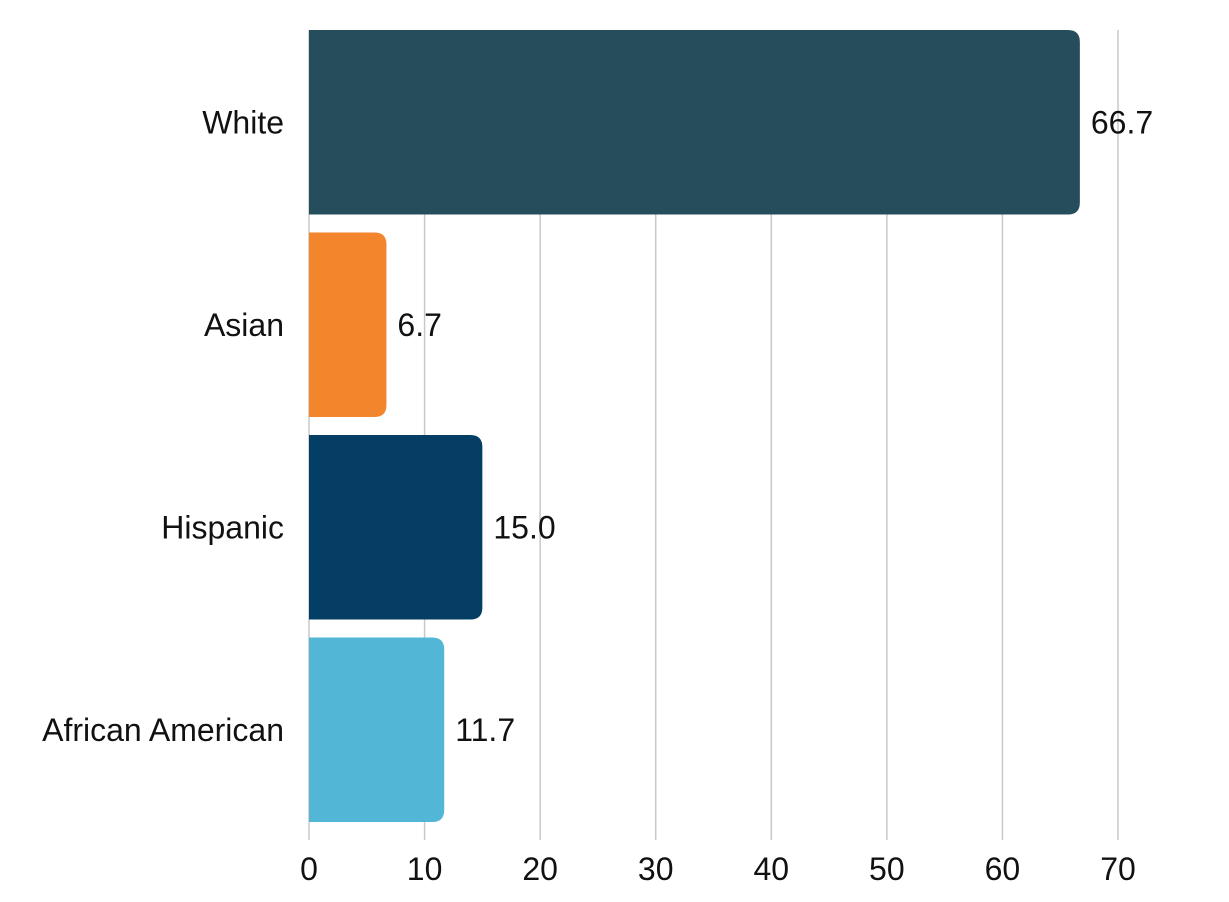 Image resolution: width=1229 pixels, height=902 pixels. What do you see at coordinates (887, 869) in the screenshot?
I see `x-tick-label: 50` at bounding box center [887, 869].